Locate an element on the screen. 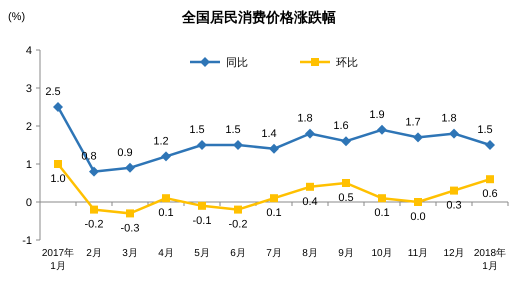  x-tick-label: 8月 is located at coordinates (310, 253).